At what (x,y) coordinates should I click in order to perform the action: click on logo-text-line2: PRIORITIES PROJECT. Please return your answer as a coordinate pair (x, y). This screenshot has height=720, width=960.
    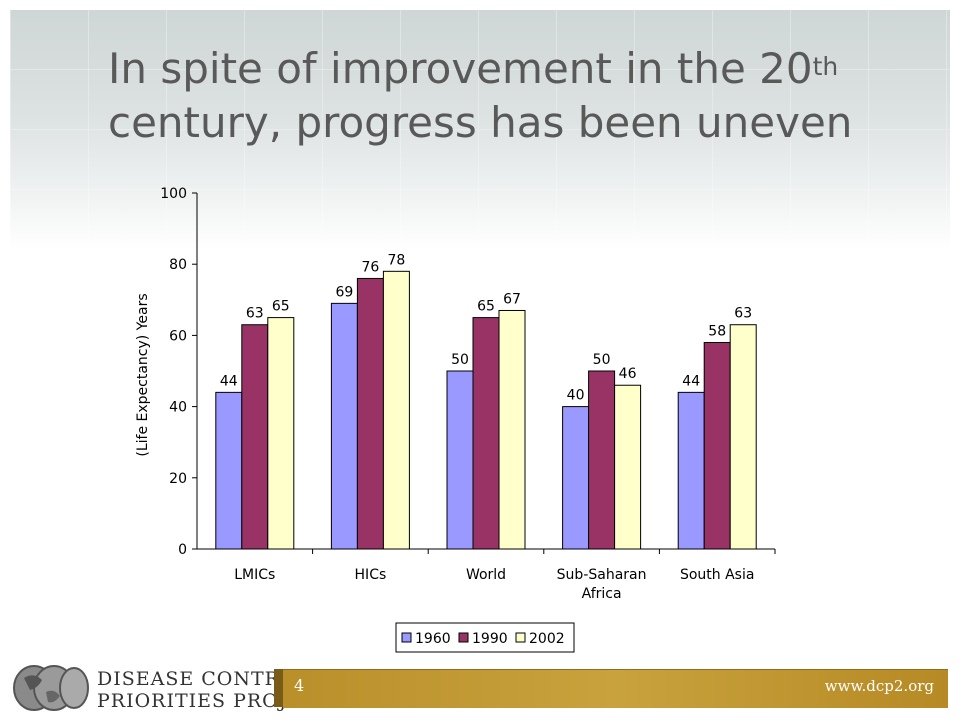
    Looking at the image, I should click on (214, 701).